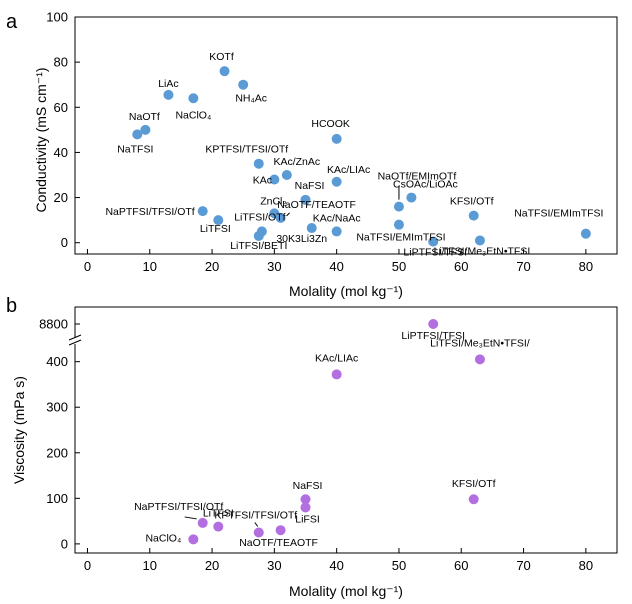 The height and width of the screenshot is (604, 632). Describe the element at coordinates (41, 139) in the screenshot. I see `panel-a-y-axis-label: Conductivity (mS cm⁻¹)` at that location.